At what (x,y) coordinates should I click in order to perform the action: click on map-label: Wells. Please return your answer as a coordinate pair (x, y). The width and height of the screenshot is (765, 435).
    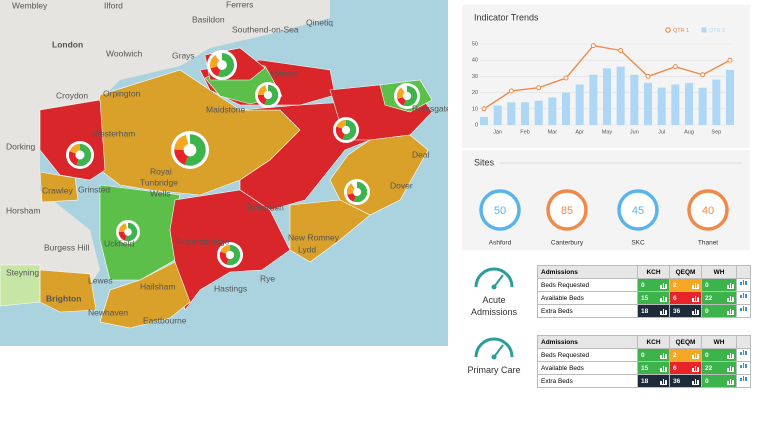
    Looking at the image, I should click on (160, 193).